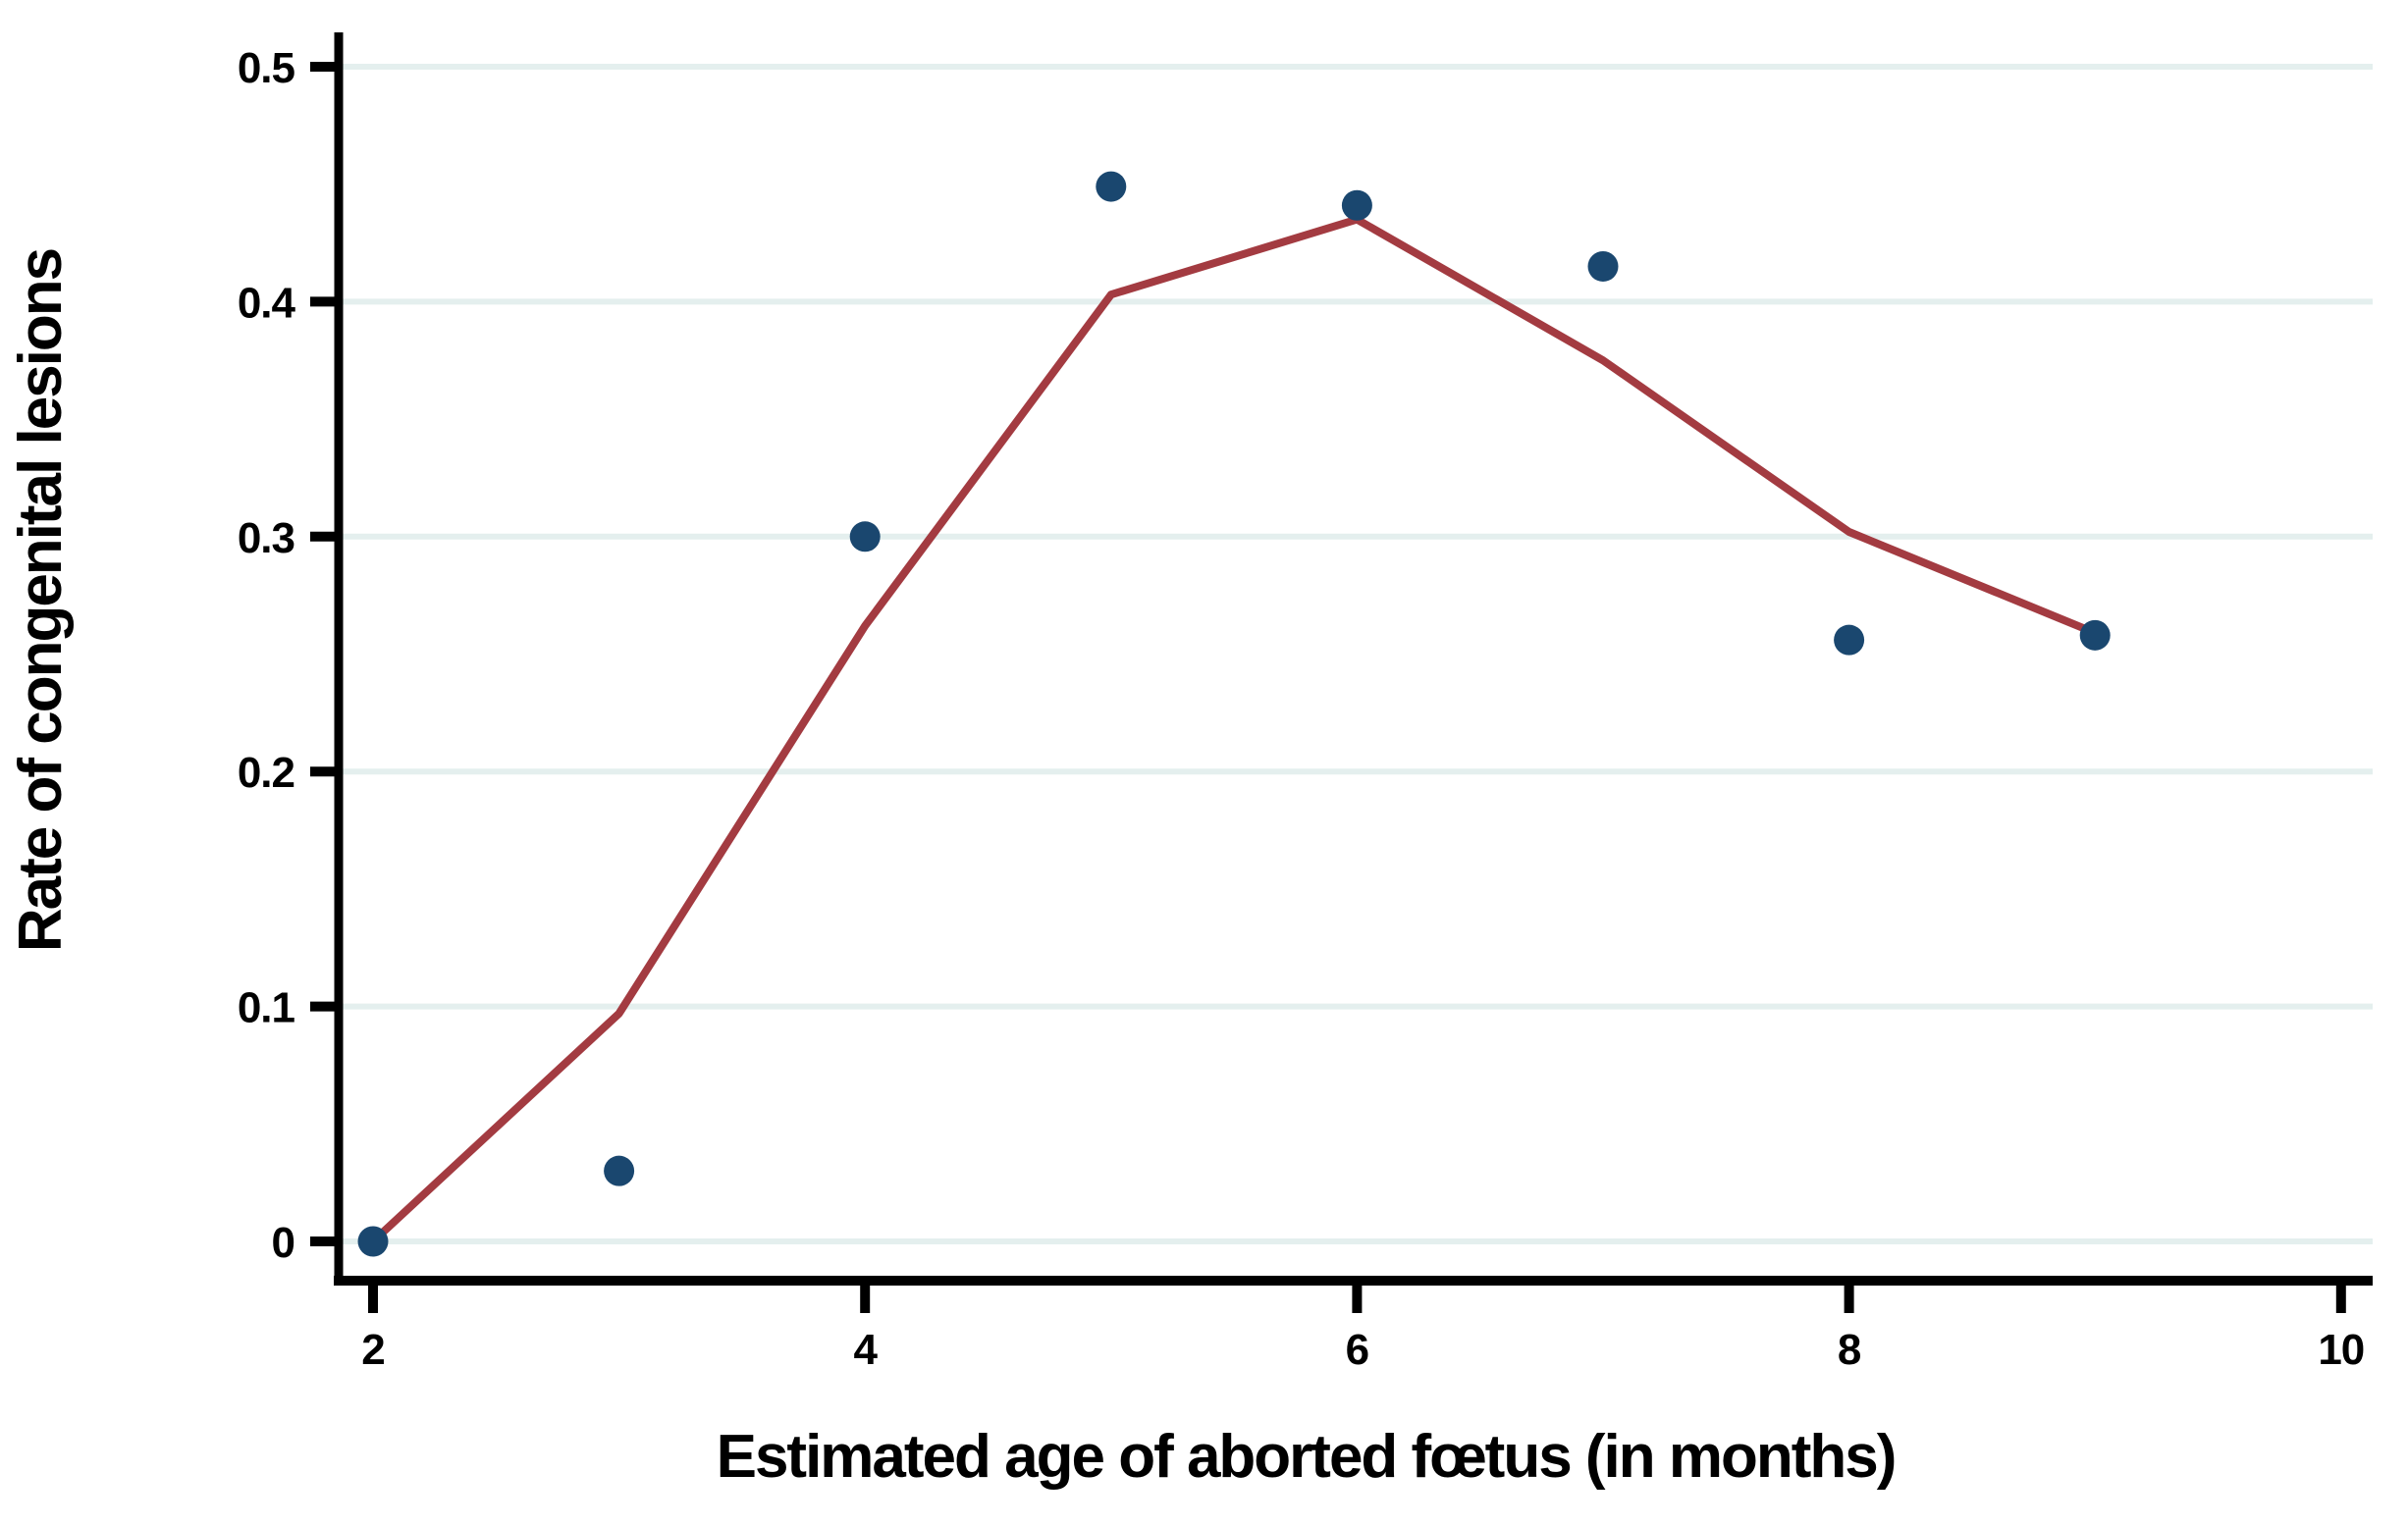  I want to click on x-tick-label: 6, so click(1357, 1350).